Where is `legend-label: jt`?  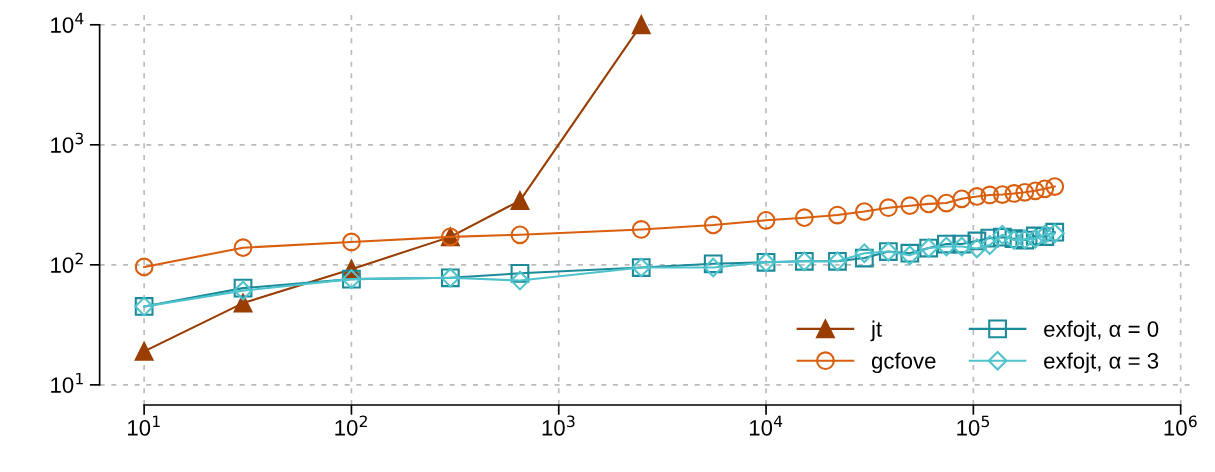 legend-label: jt is located at coordinates (876, 331).